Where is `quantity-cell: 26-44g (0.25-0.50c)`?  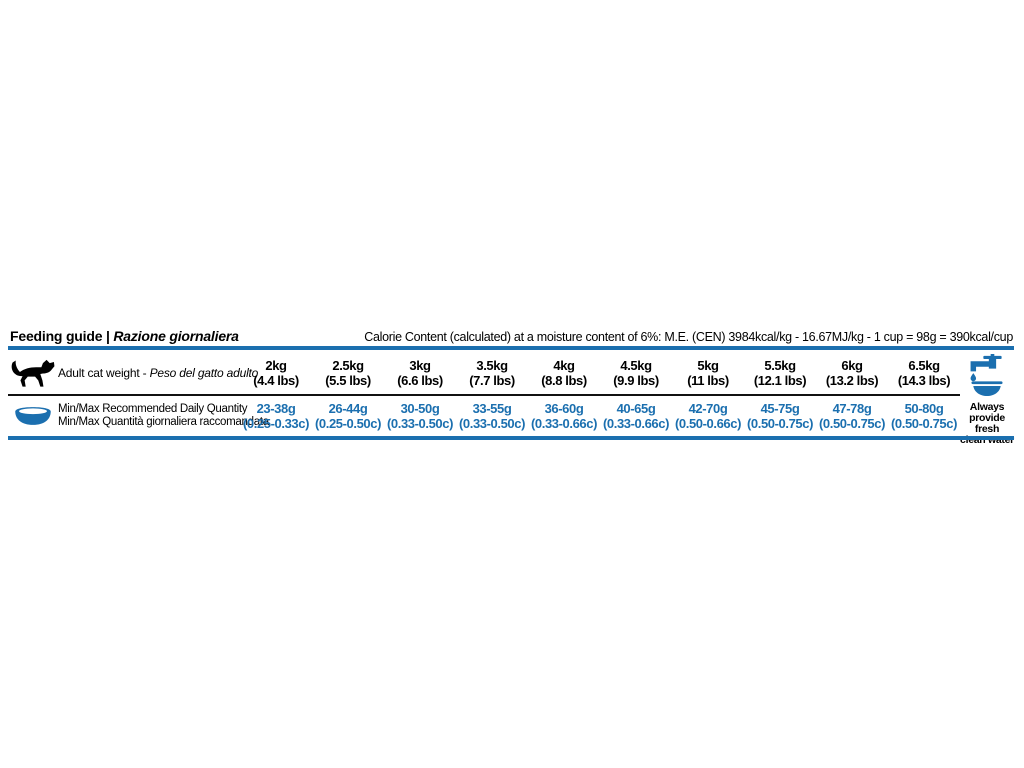 quantity-cell: 26-44g (0.25-0.50c) is located at coordinates (348, 416).